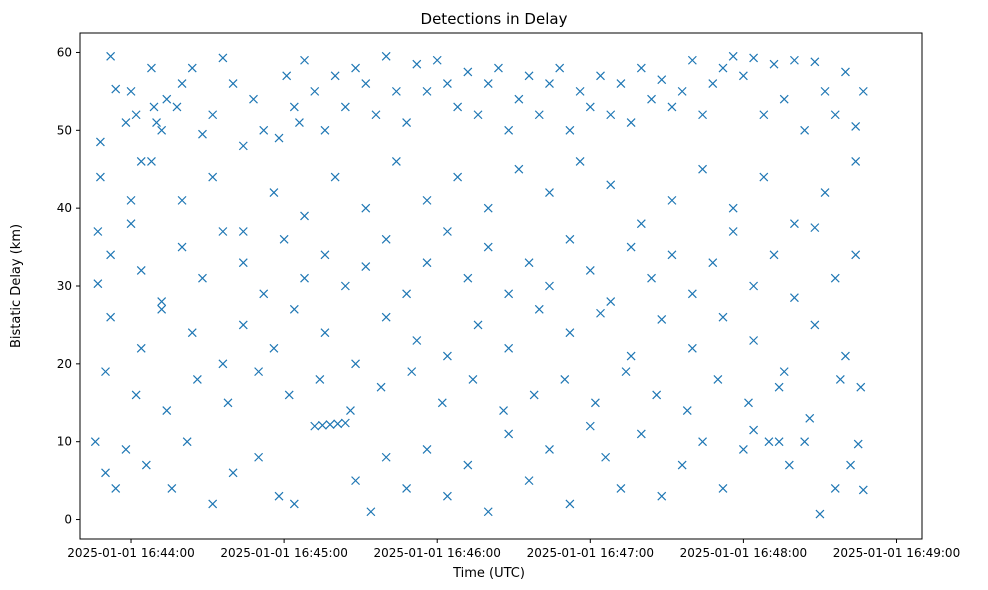 Image resolution: width=988 pixels, height=590 pixels. I want to click on y-tick-label: 60, so click(64, 52).